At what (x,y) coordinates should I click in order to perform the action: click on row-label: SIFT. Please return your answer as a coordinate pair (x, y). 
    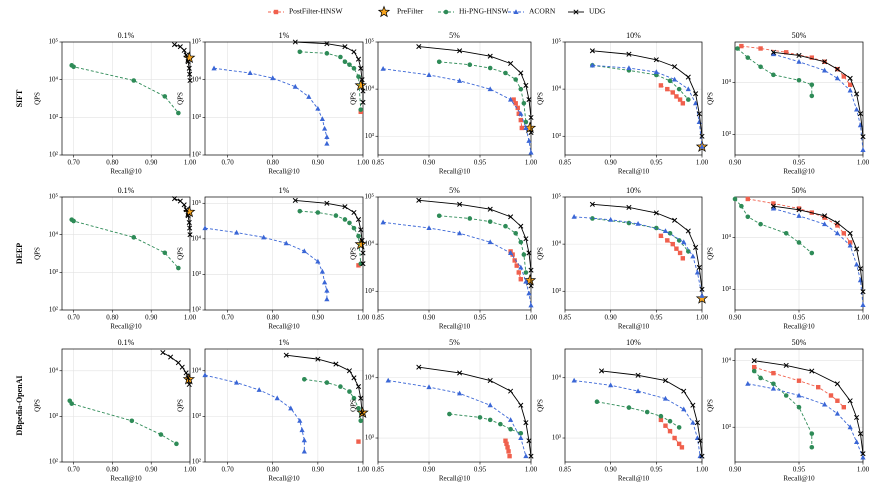
    Looking at the image, I should click on (19, 98).